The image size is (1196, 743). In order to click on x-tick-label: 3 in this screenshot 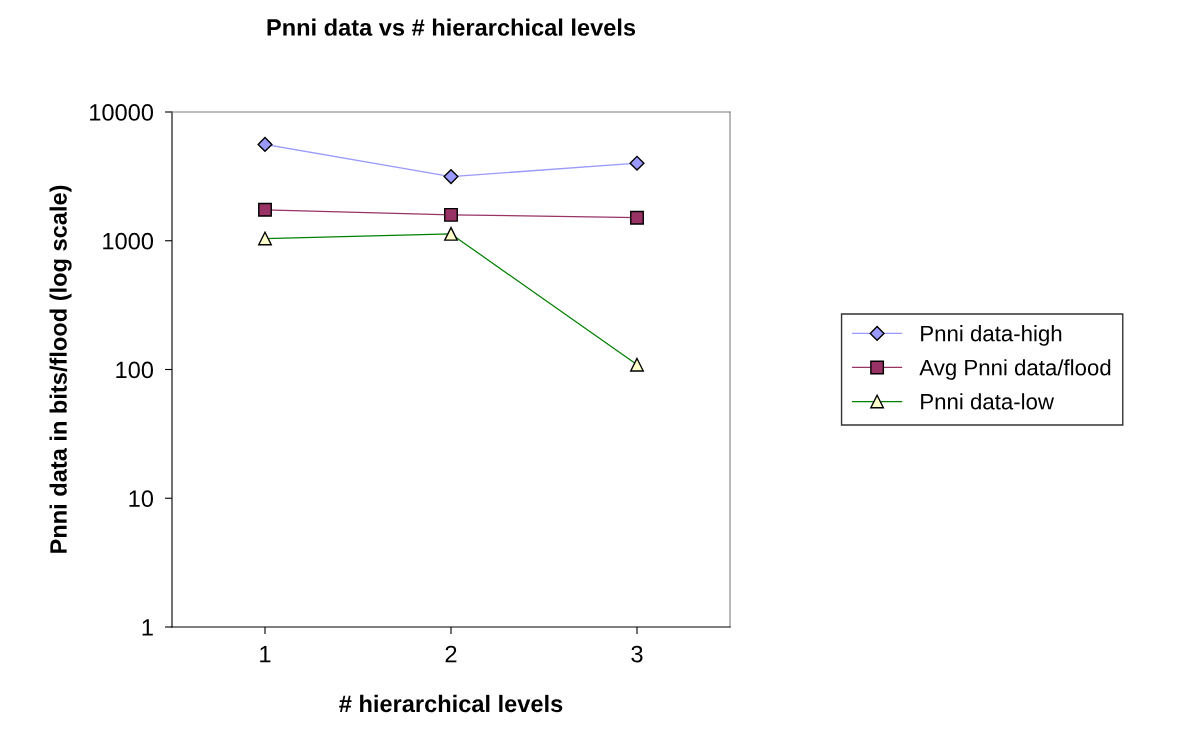, I will do `click(637, 654)`.